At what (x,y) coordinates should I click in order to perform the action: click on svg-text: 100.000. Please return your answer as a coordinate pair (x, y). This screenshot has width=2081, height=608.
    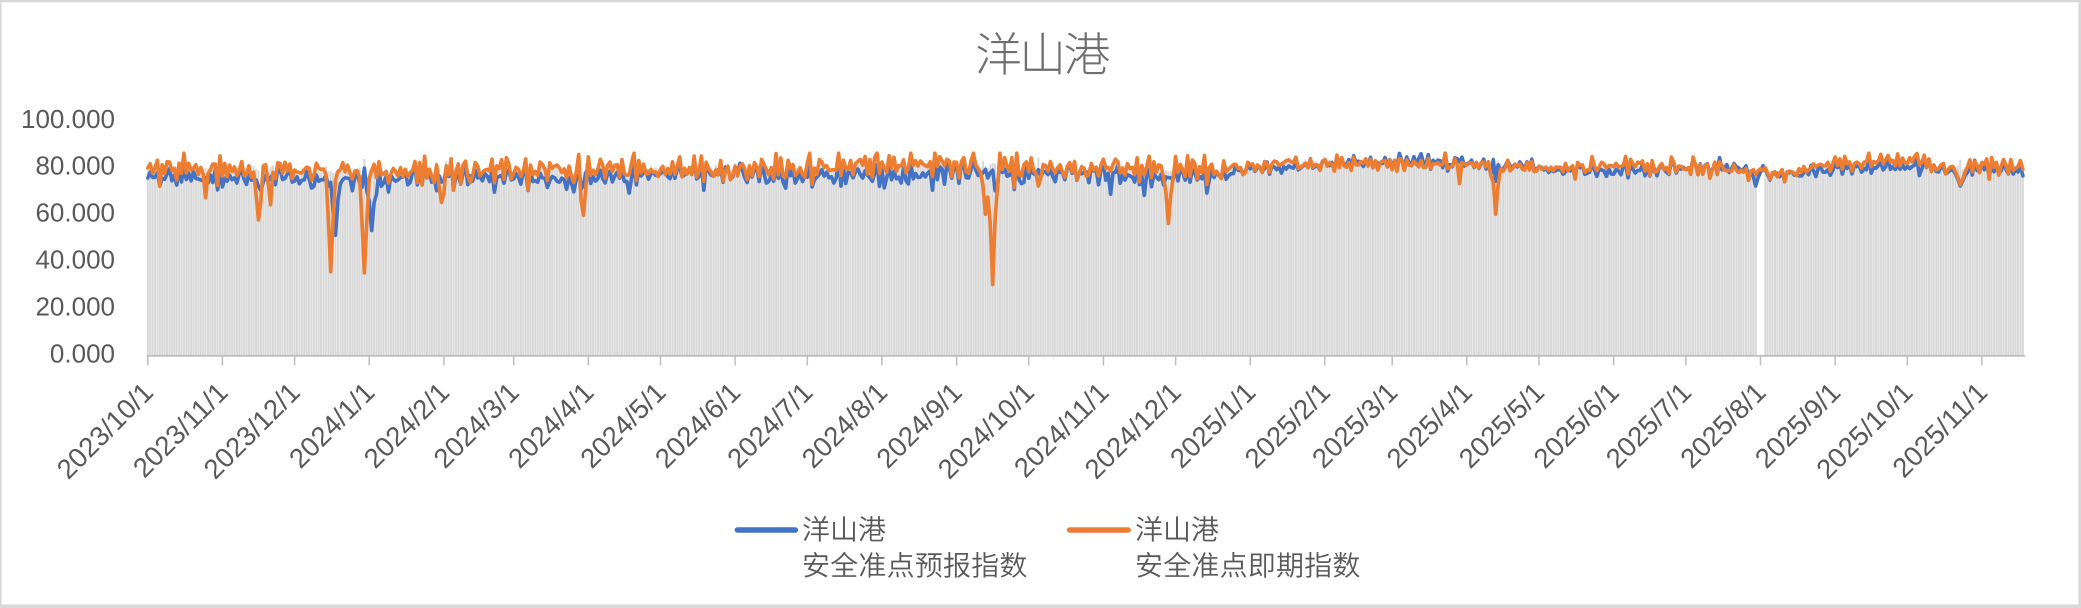
    Looking at the image, I should click on (68, 119).